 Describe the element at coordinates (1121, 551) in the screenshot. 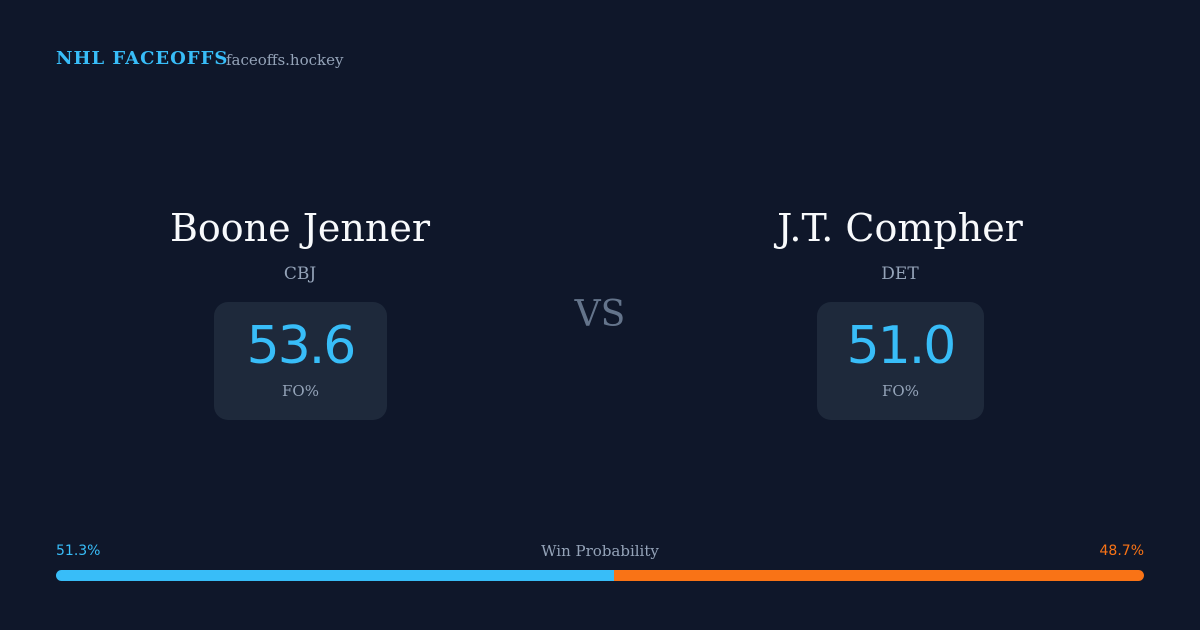

I see `win-prob-right: 48.7%` at that location.